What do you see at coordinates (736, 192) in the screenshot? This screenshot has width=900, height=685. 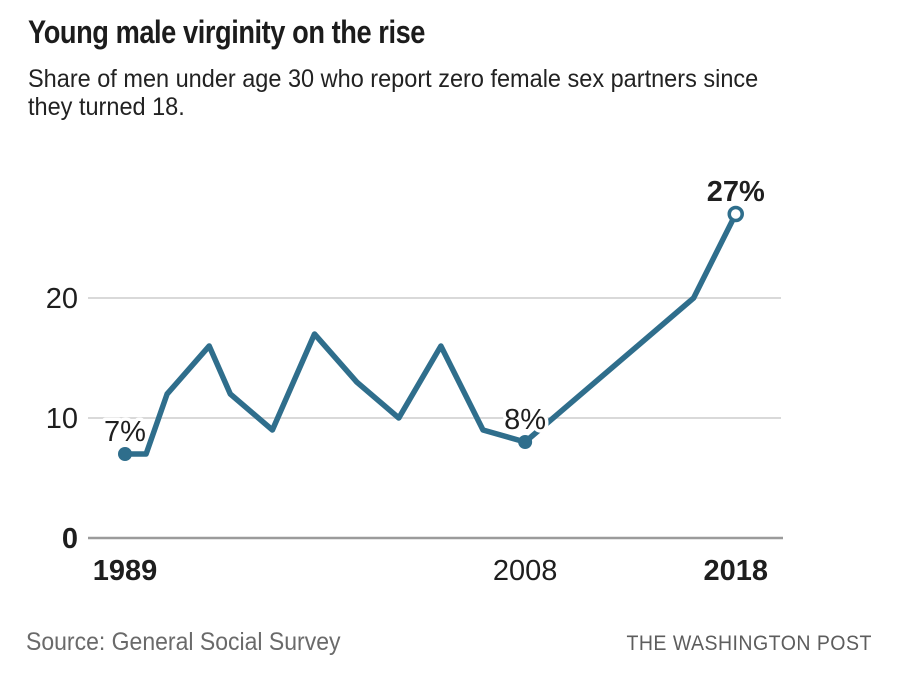 I see `value-label-2018: 27%` at bounding box center [736, 192].